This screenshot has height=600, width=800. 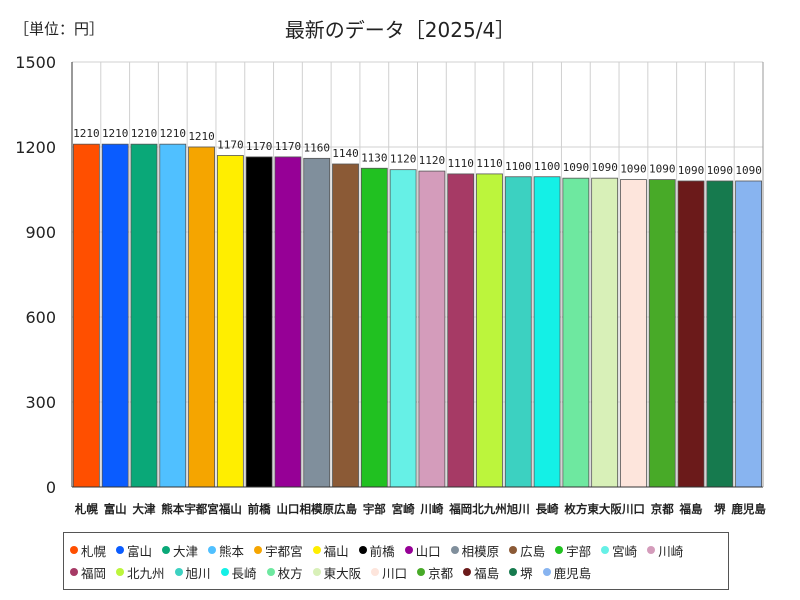 What do you see at coordinates (422, 550) in the screenshot?
I see `legend-item: 山口` at bounding box center [422, 550].